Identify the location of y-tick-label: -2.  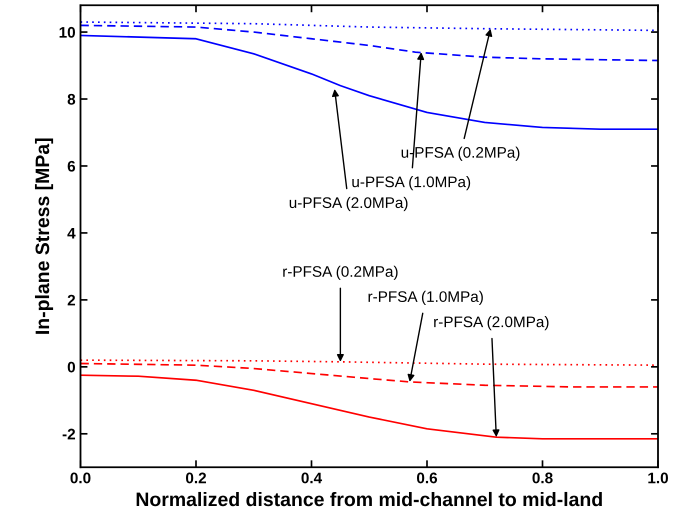
(69, 434).